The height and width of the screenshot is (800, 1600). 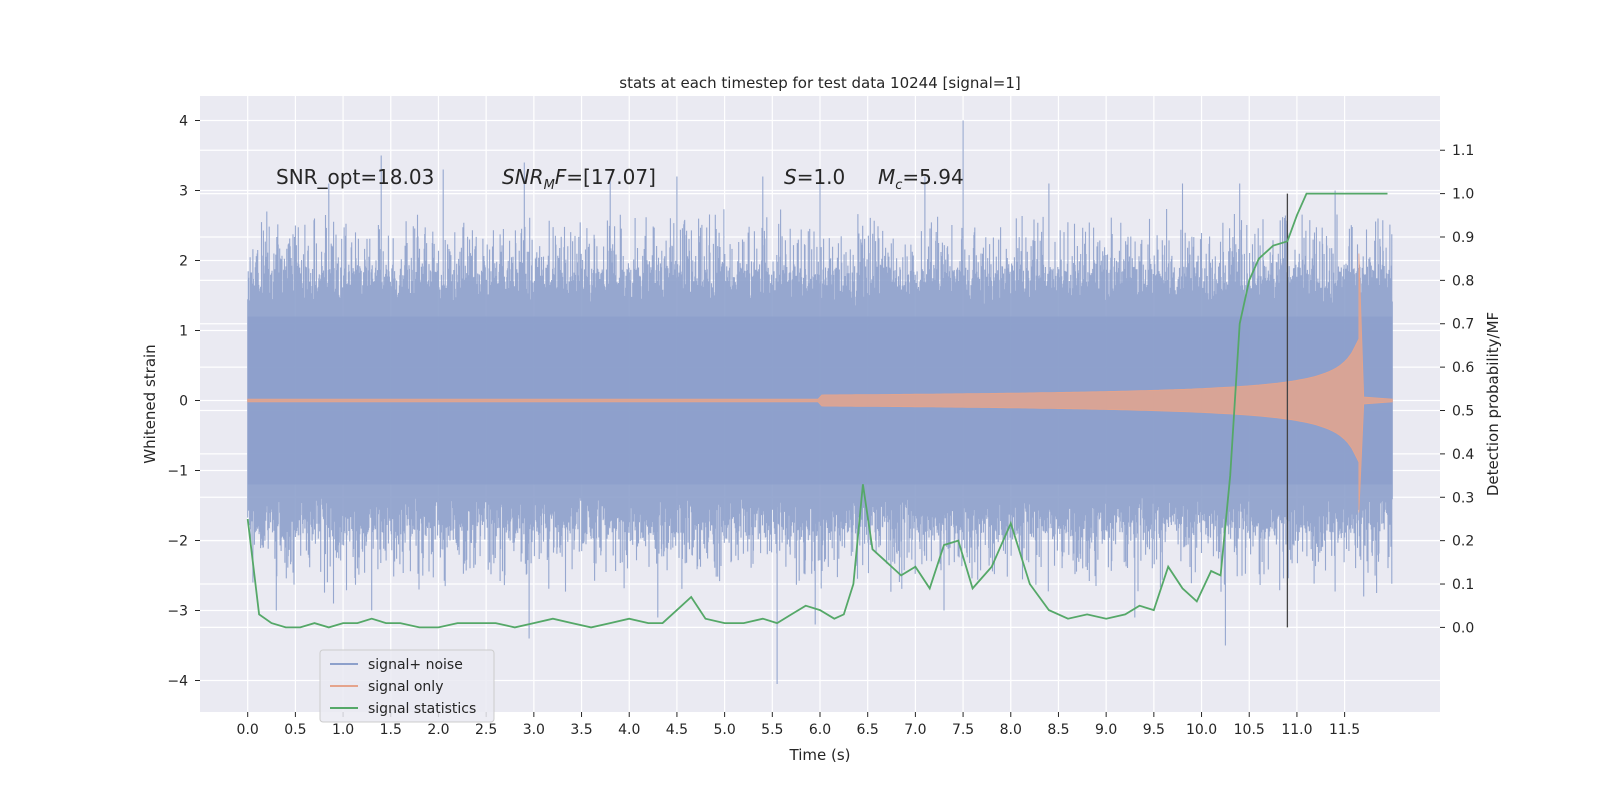 What do you see at coordinates (1463, 195) in the screenshot?
I see `y-right-tick-label: 1.0` at bounding box center [1463, 195].